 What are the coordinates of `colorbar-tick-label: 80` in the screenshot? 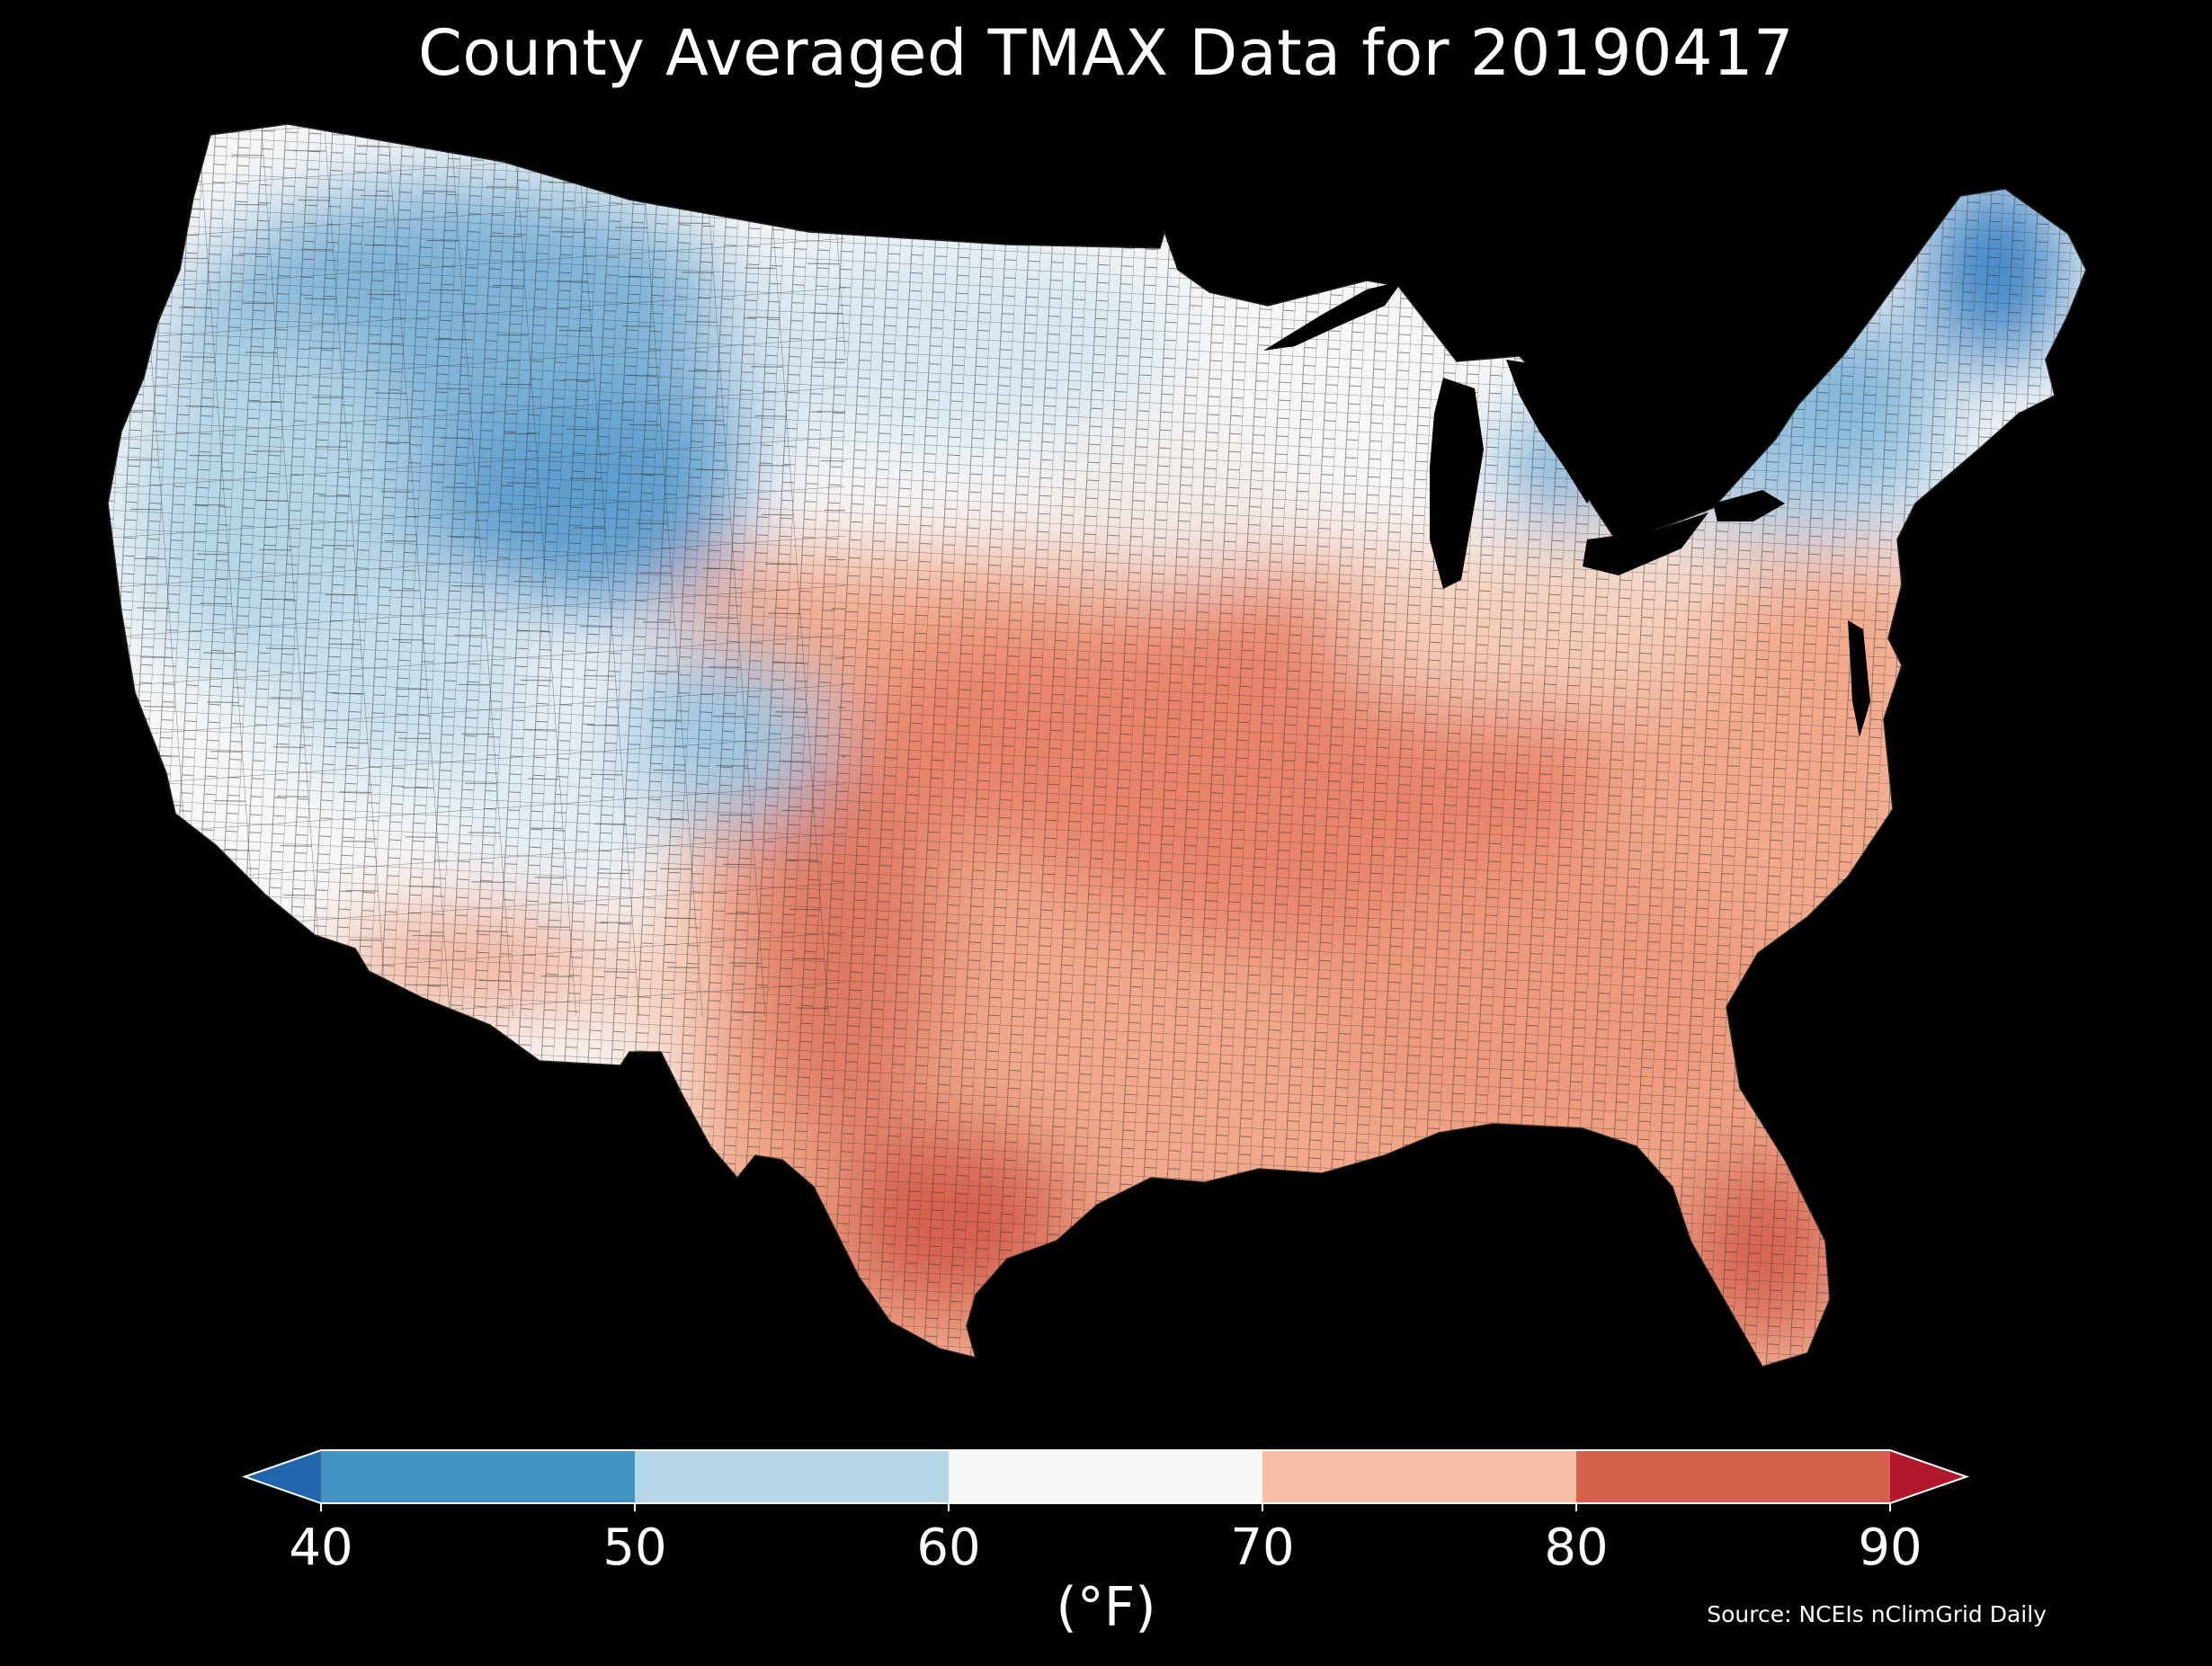 It's located at (1576, 1548).